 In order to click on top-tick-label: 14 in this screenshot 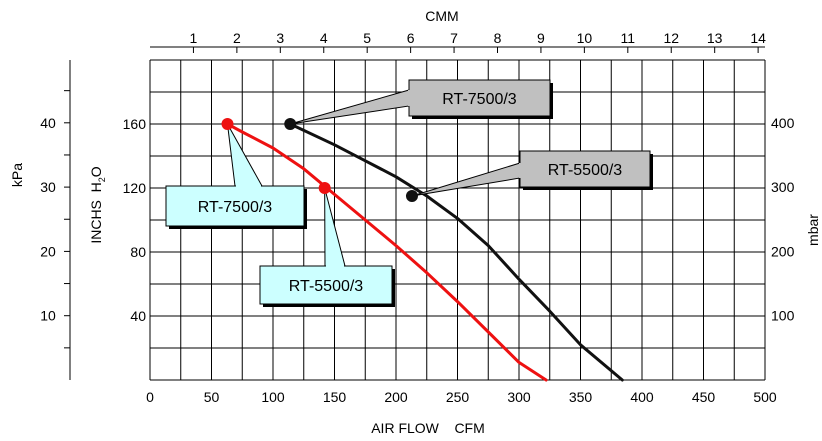, I will do `click(758, 38)`.